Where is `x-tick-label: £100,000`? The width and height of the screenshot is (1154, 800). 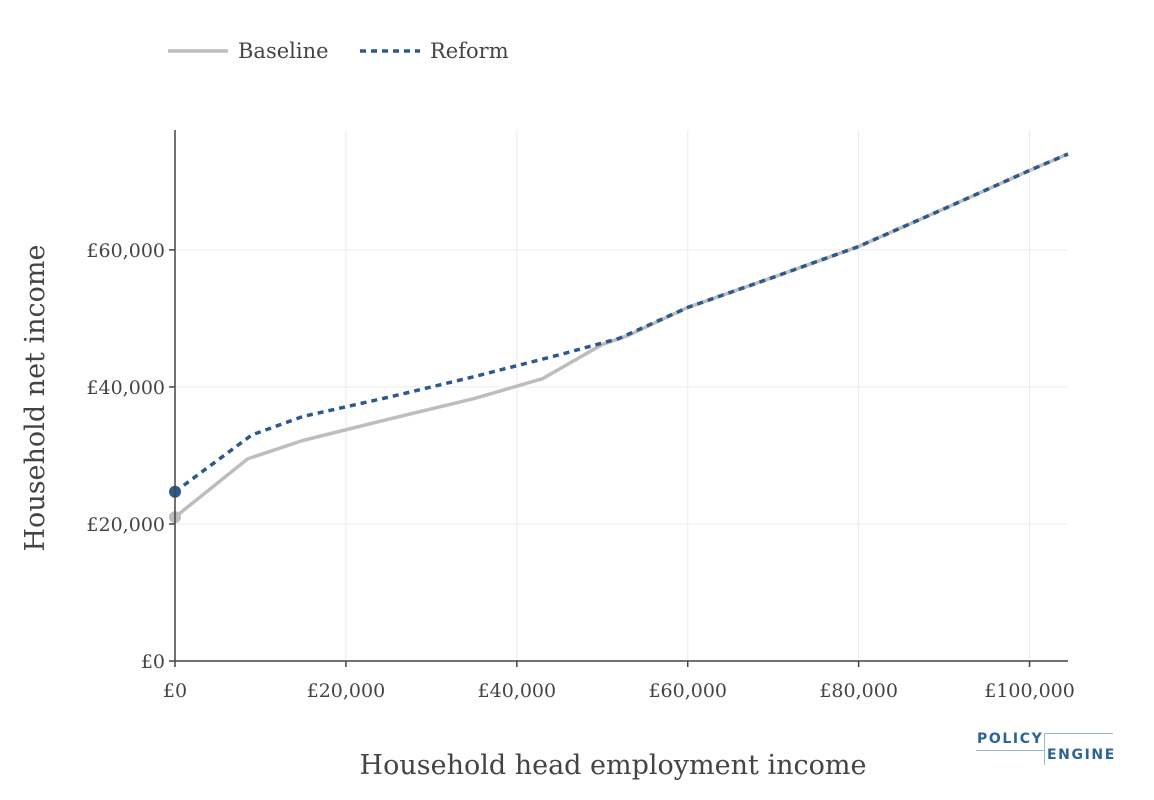 x-tick-label: £100,000 is located at coordinates (1029, 691).